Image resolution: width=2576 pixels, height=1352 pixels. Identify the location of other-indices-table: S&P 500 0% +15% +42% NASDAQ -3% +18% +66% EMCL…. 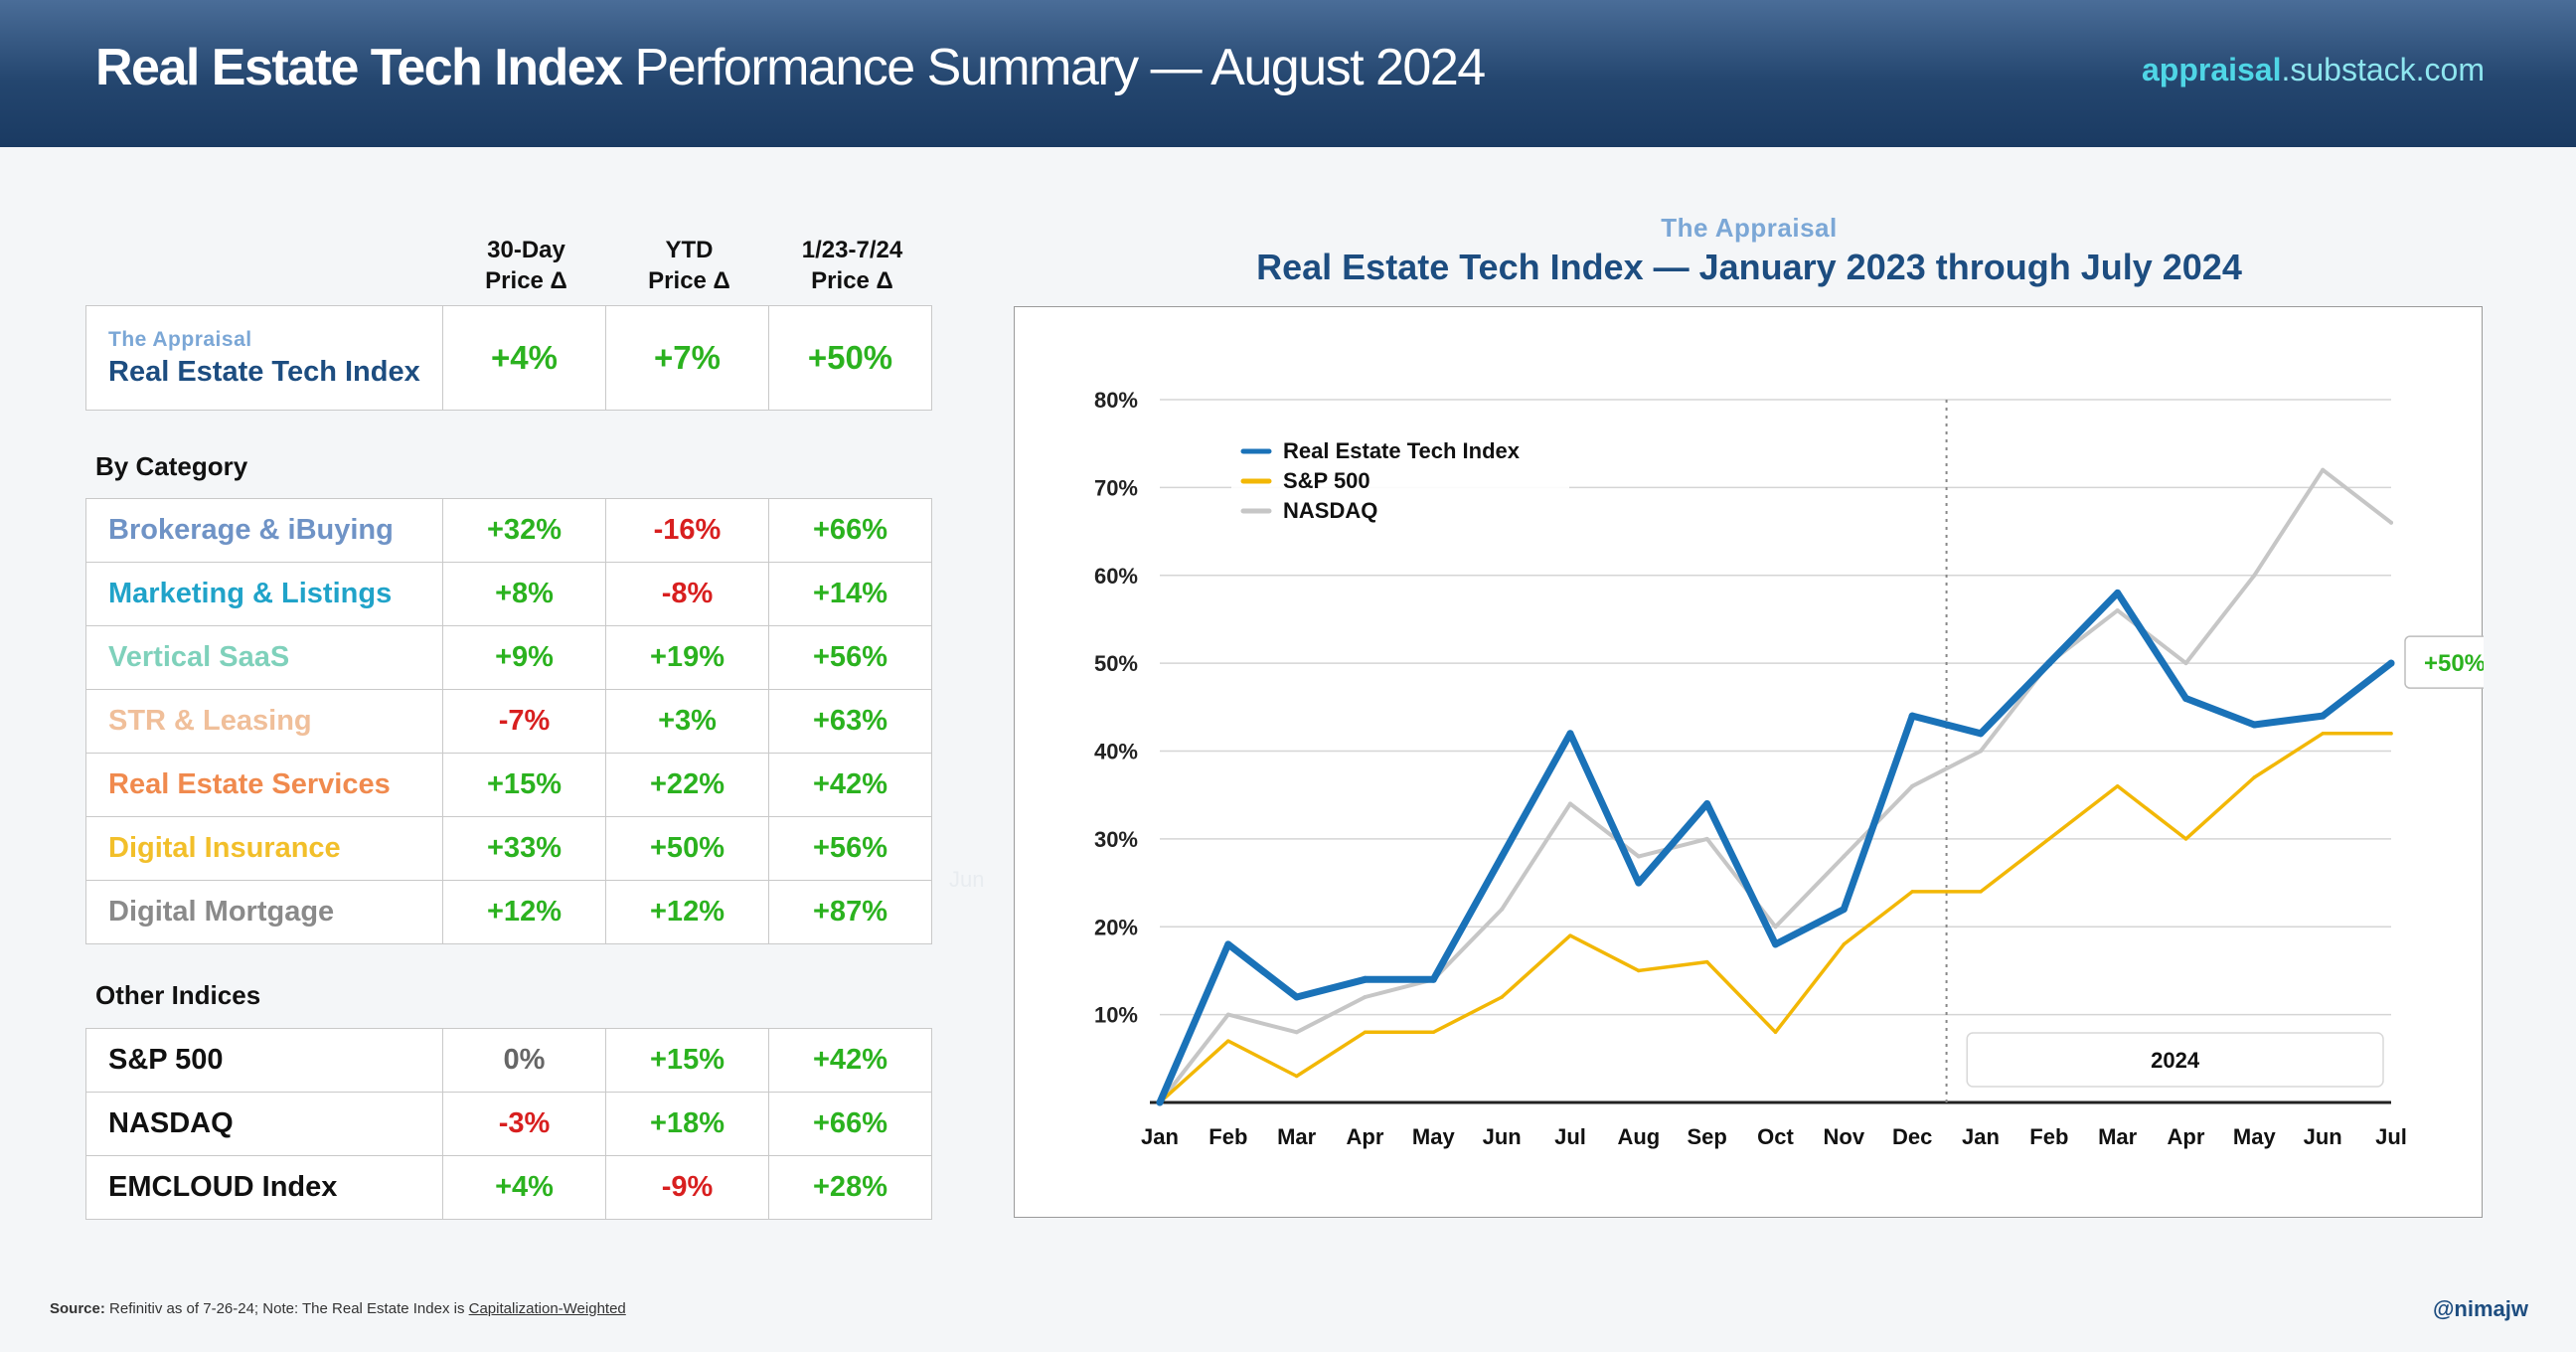
(508, 1124).